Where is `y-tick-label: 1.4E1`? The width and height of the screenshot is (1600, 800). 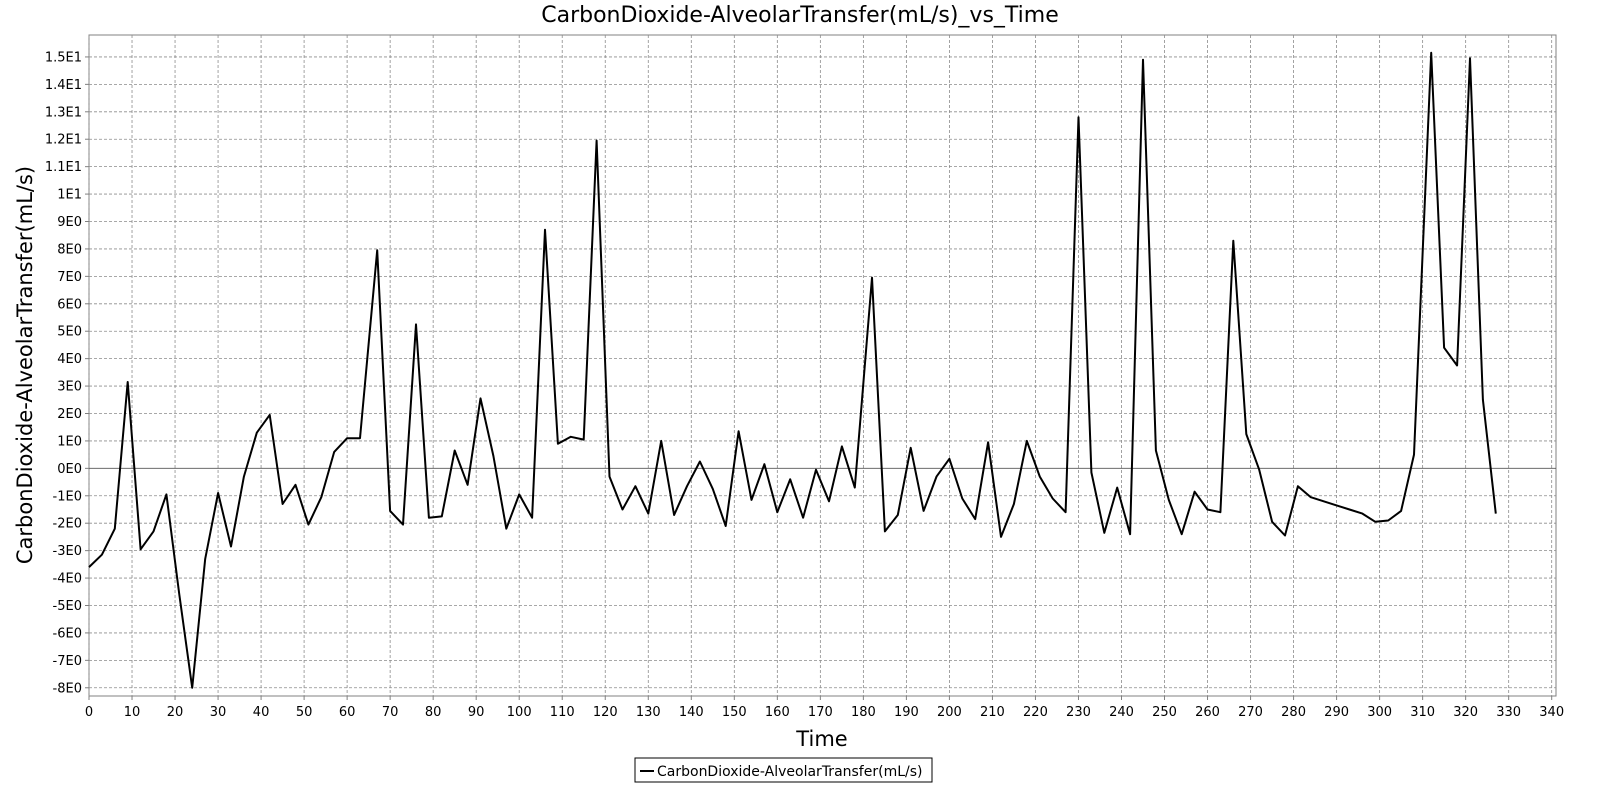
y-tick-label: 1.4E1 is located at coordinates (63, 85).